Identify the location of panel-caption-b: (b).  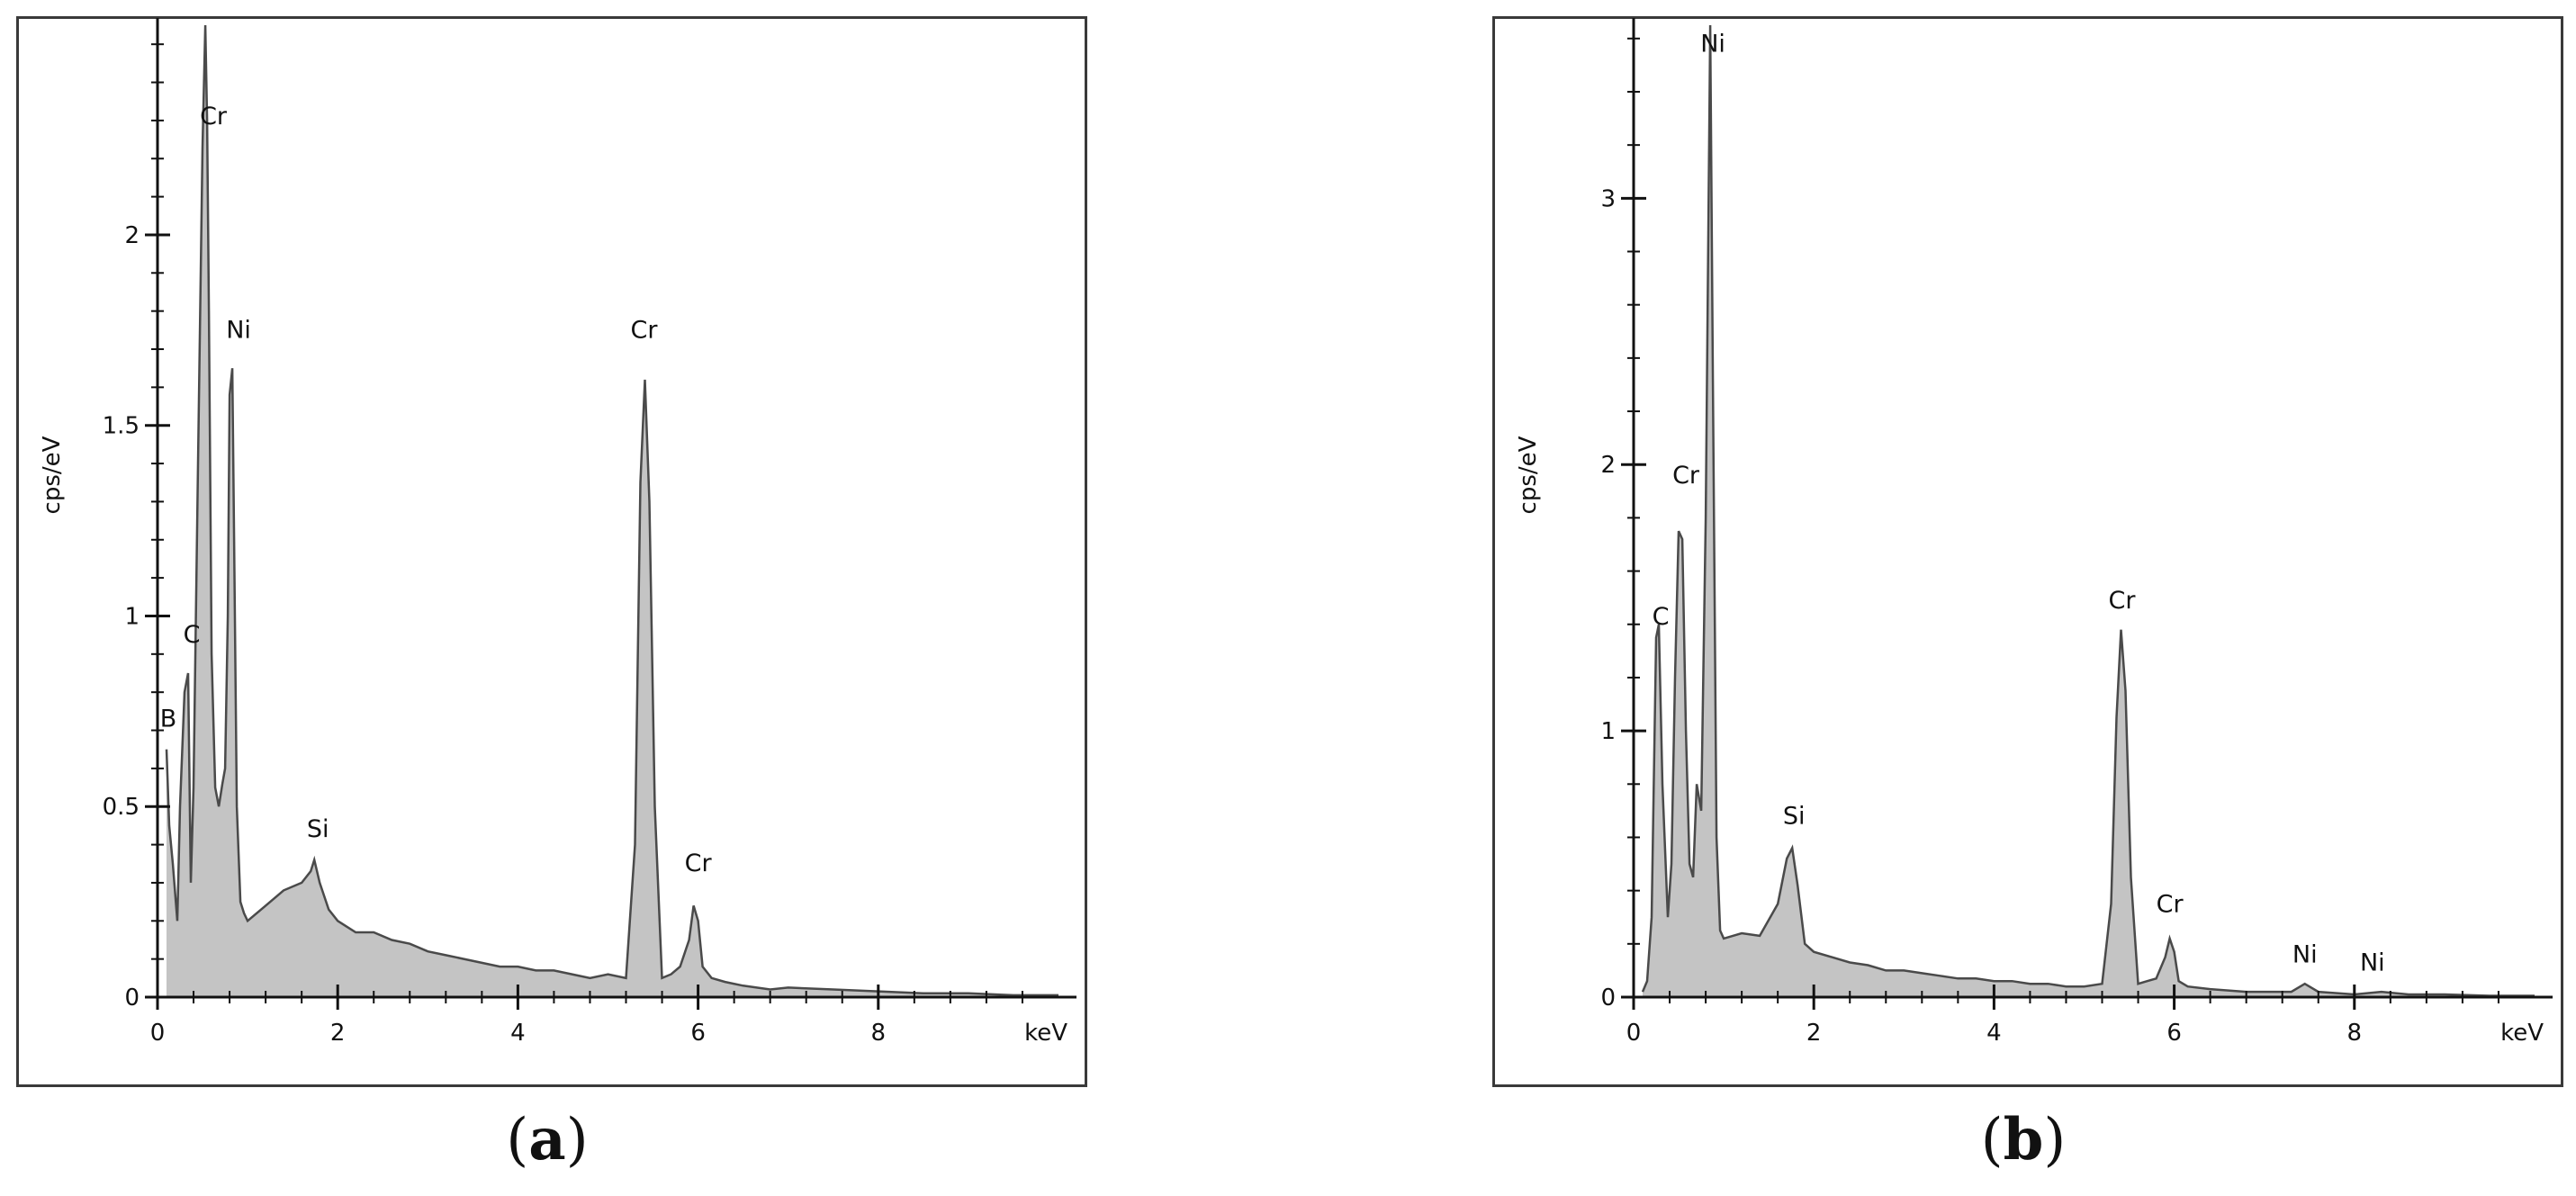
(2023, 1140).